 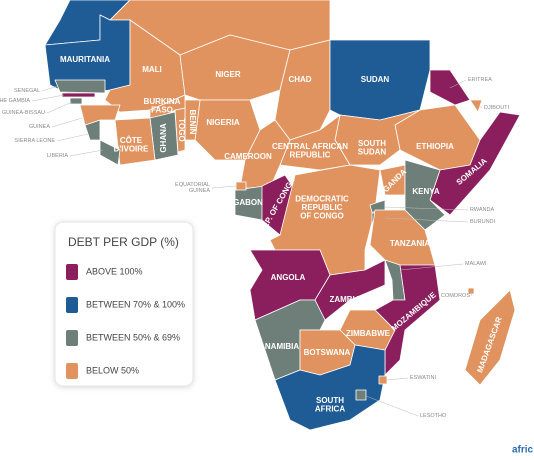 I want to click on legend-label: BETWEEN 50% & 69%, so click(x=133, y=337).